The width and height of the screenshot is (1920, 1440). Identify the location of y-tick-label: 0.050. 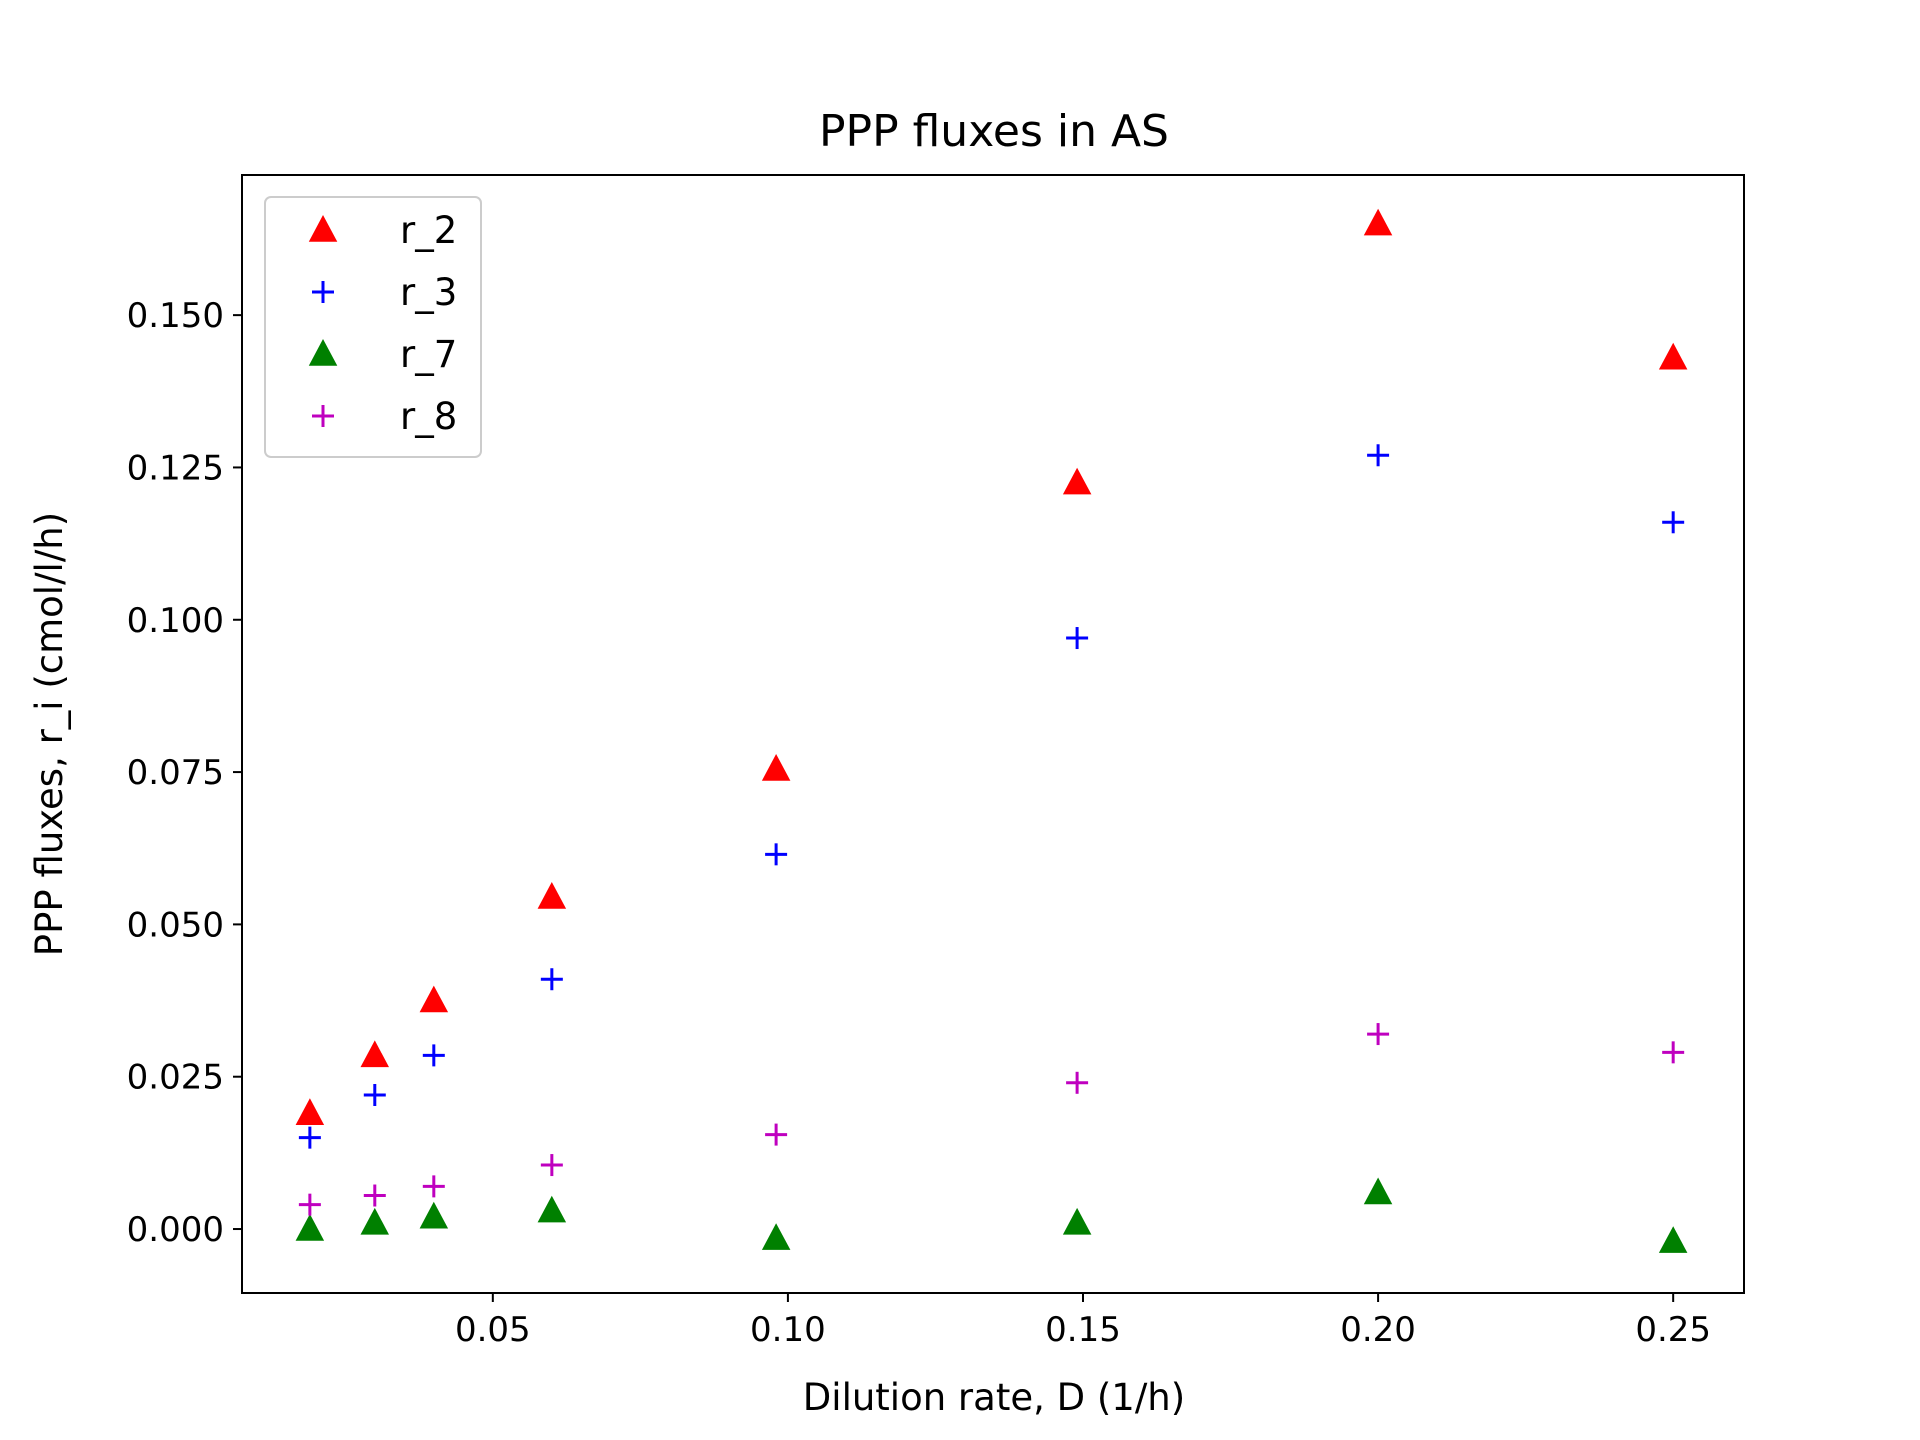
(175, 925).